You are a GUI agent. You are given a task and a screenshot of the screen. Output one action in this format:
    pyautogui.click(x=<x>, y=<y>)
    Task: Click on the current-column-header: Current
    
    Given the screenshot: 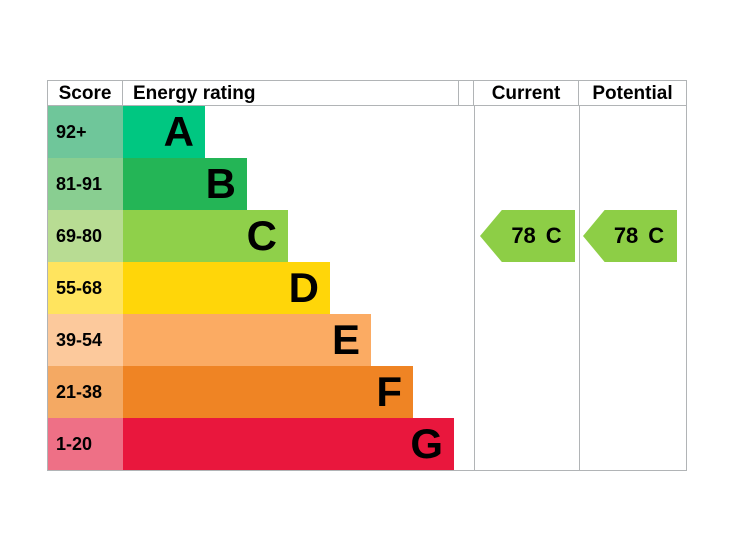 What is the action you would take?
    pyautogui.click(x=526, y=93)
    